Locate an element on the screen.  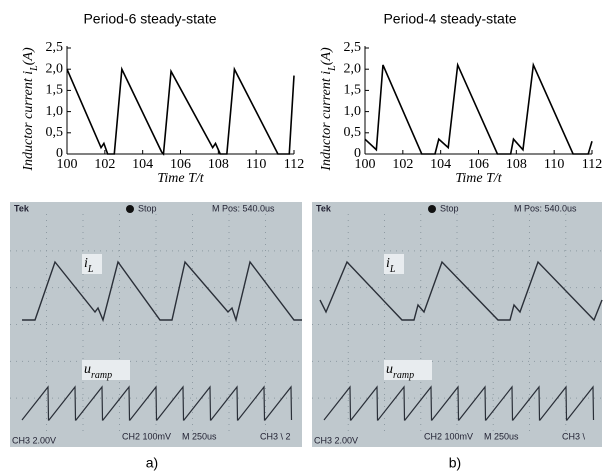
scope-trigger: CH3 \ 2 is located at coordinates (275, 436).